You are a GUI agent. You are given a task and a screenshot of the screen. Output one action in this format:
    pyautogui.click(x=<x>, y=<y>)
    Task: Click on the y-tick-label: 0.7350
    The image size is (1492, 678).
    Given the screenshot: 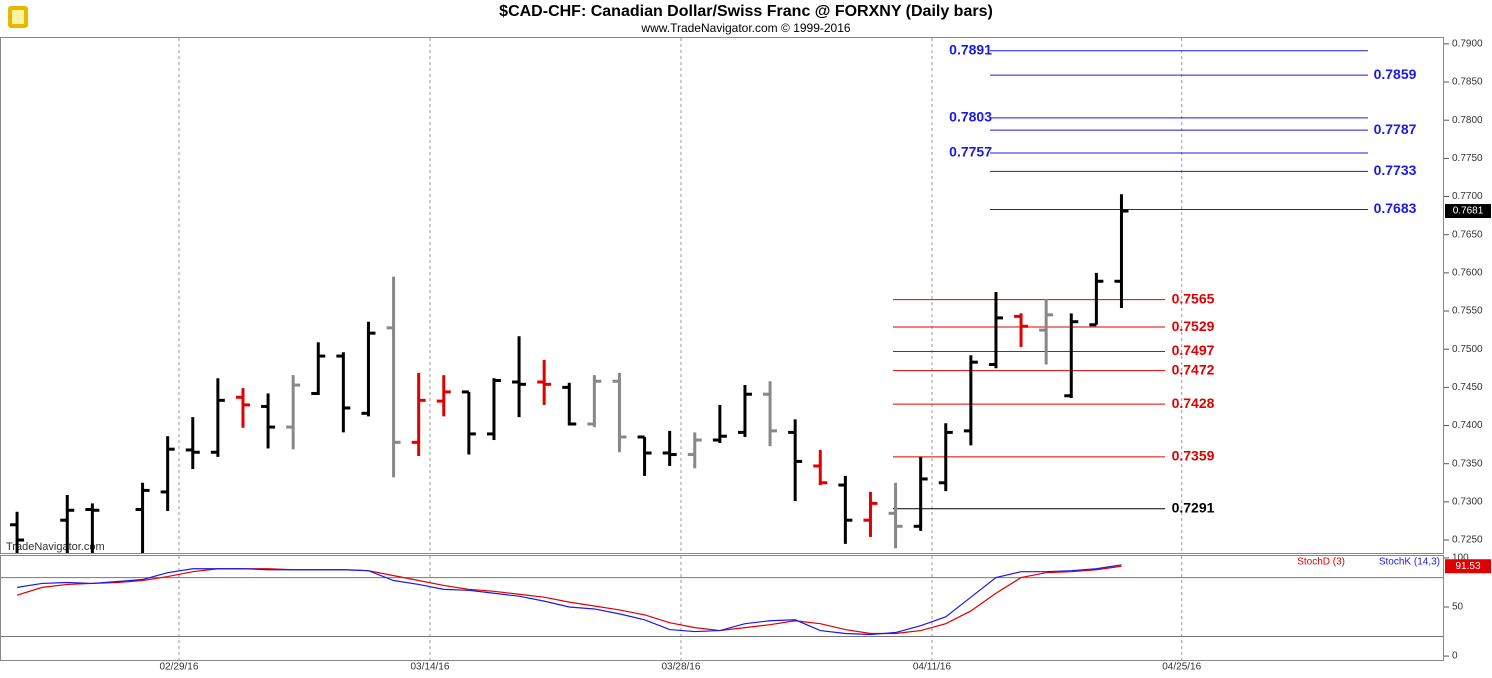 What is the action you would take?
    pyautogui.click(x=1467, y=463)
    